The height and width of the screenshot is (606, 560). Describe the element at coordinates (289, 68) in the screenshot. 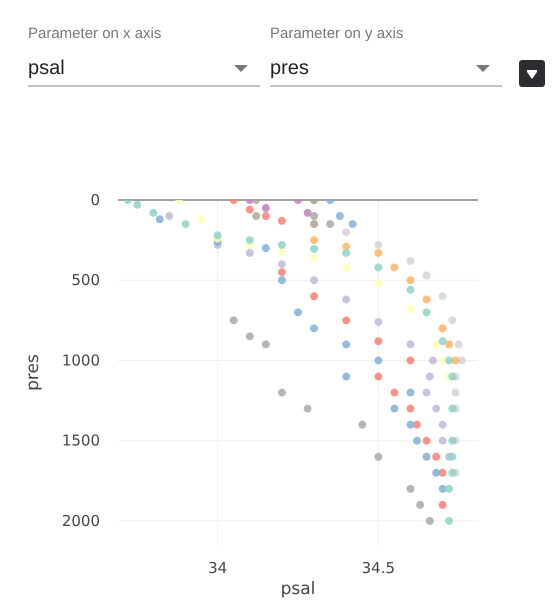

I see `text: pres` at that location.